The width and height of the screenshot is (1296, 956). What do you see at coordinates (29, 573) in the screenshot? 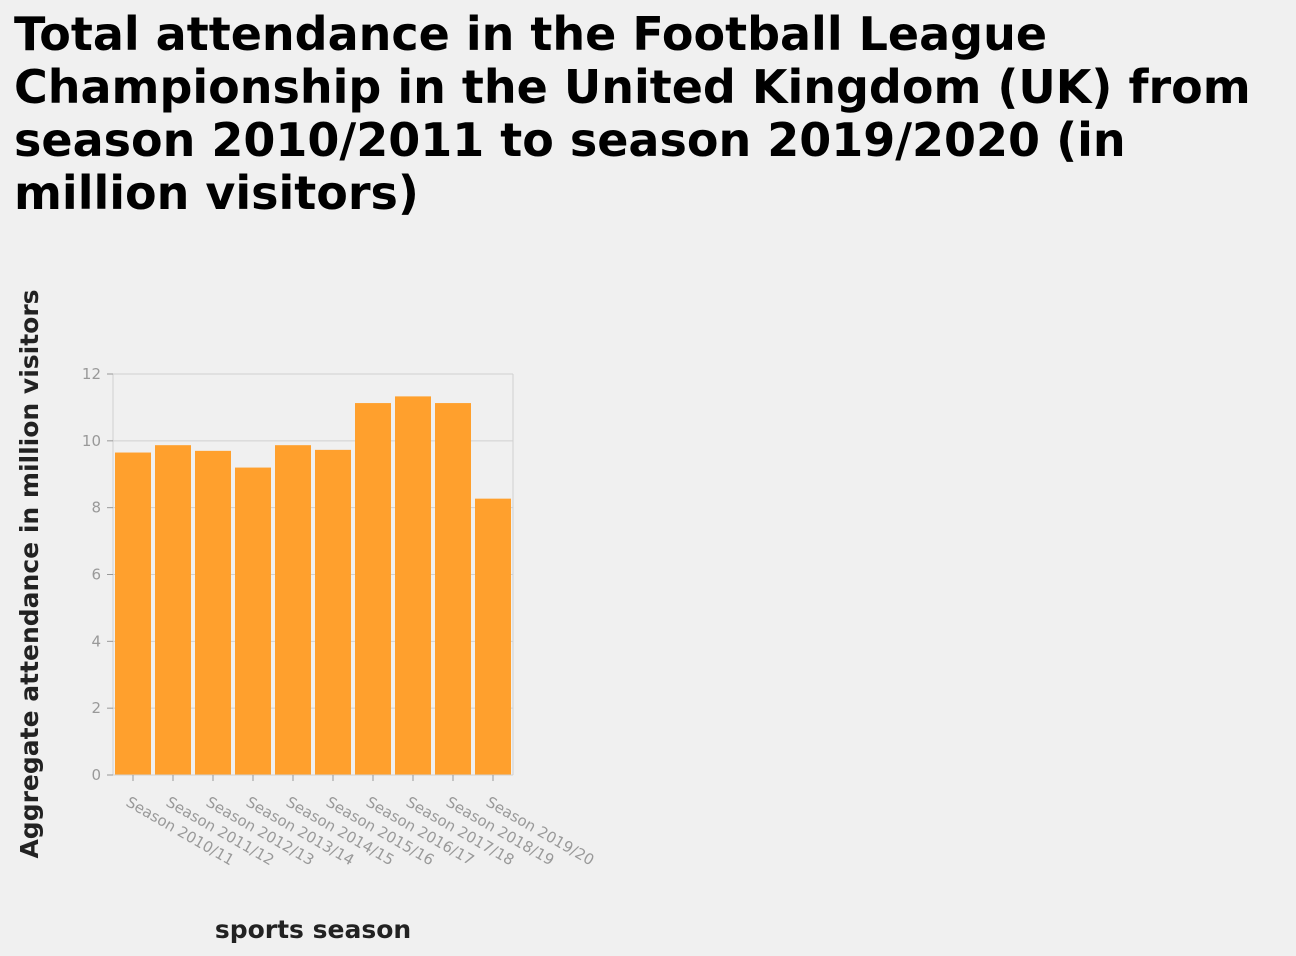
I see `y-axis-title: Aggregate attendance in million visitors` at bounding box center [29, 573].